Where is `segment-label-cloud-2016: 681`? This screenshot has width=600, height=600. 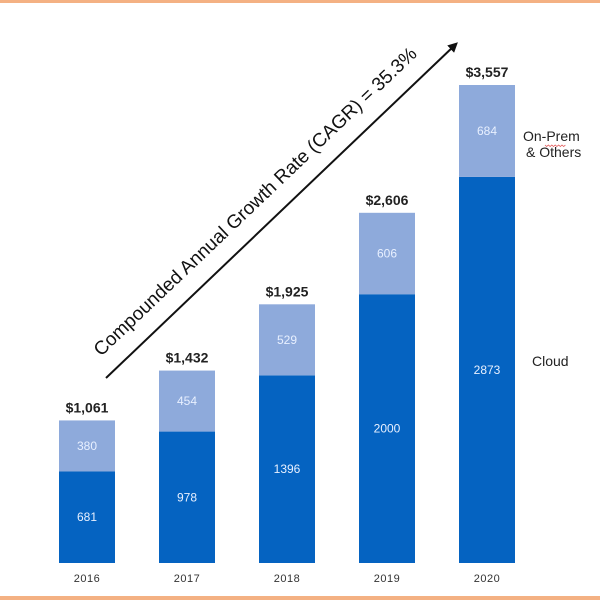
segment-label-cloud-2016: 681 is located at coordinates (87, 517).